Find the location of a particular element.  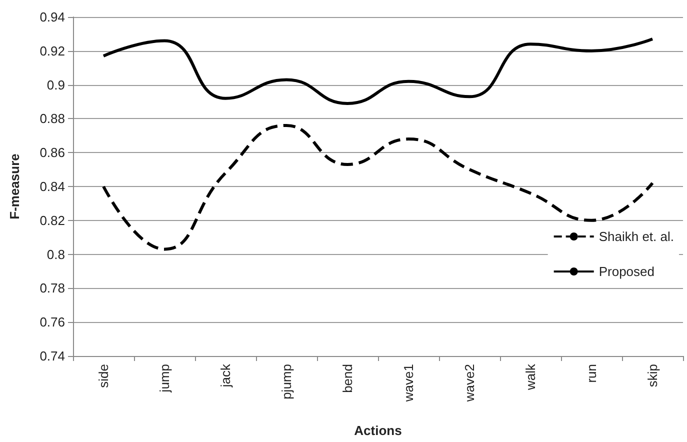

y-tick-label: 0.78 is located at coordinates (52, 288).